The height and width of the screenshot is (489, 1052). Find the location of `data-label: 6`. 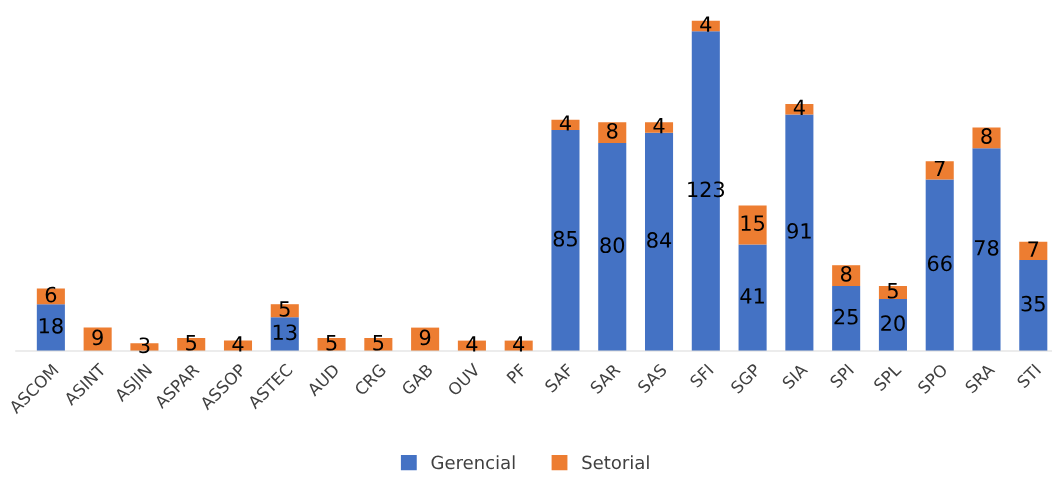

data-label: 6 is located at coordinates (51, 294).